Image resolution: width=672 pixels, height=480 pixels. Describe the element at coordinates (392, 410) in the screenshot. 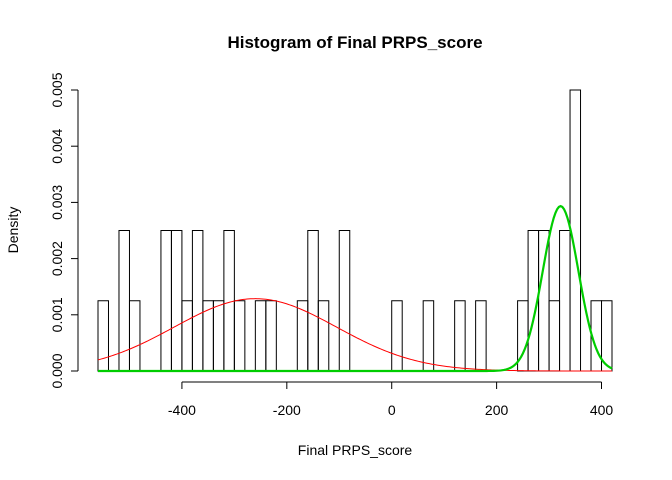

I see `x-tick-label: 0` at that location.